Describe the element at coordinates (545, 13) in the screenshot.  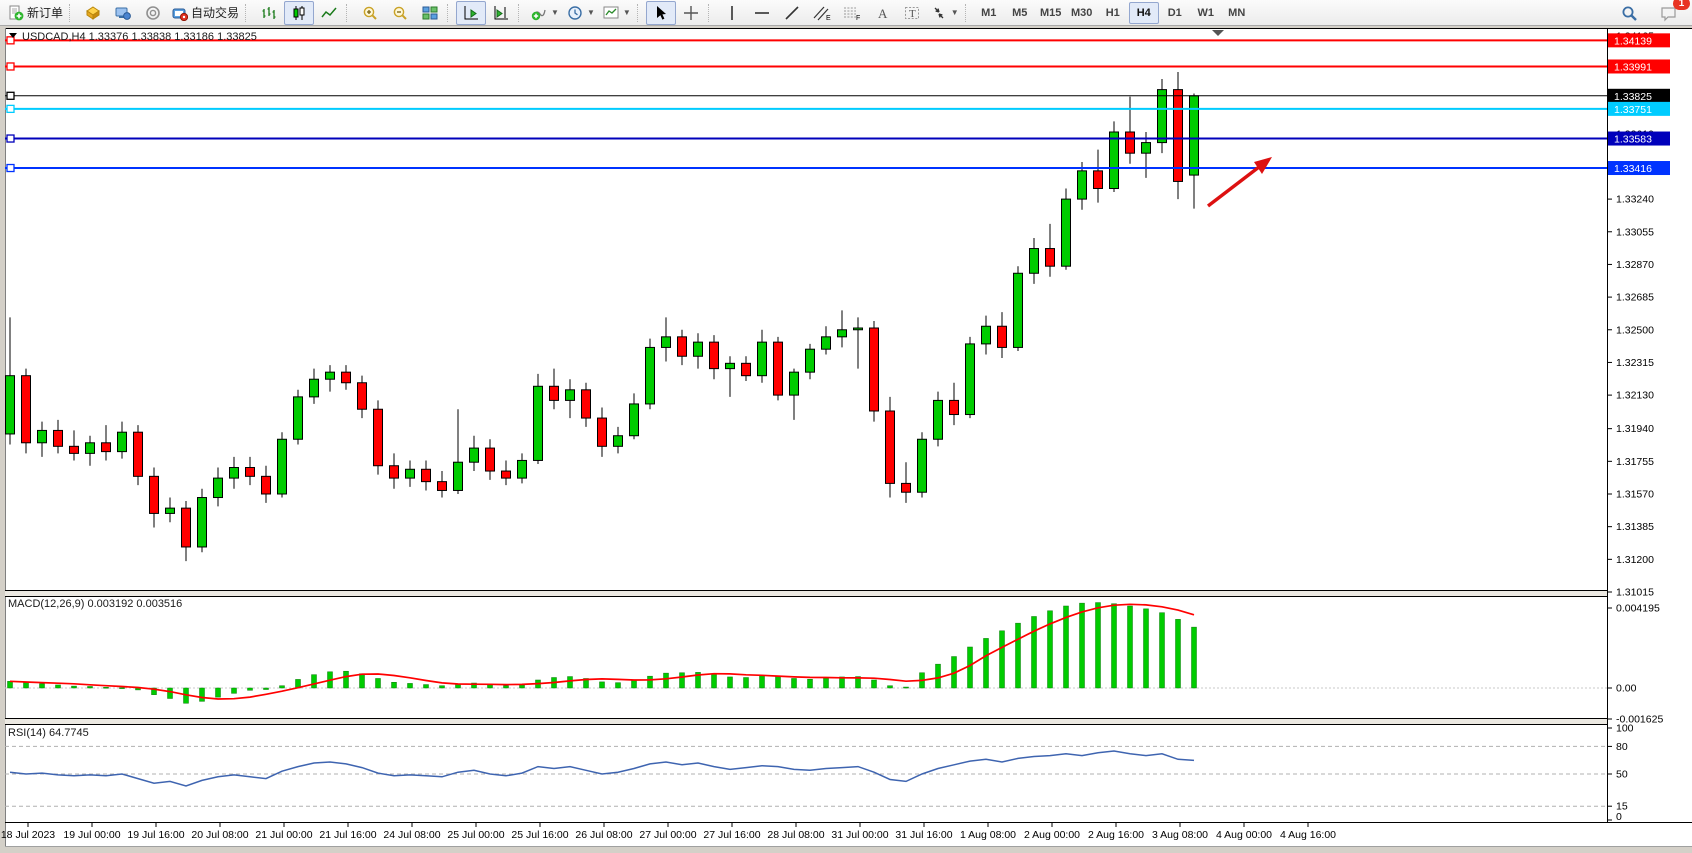
I see `indicators-button: ▼` at that location.